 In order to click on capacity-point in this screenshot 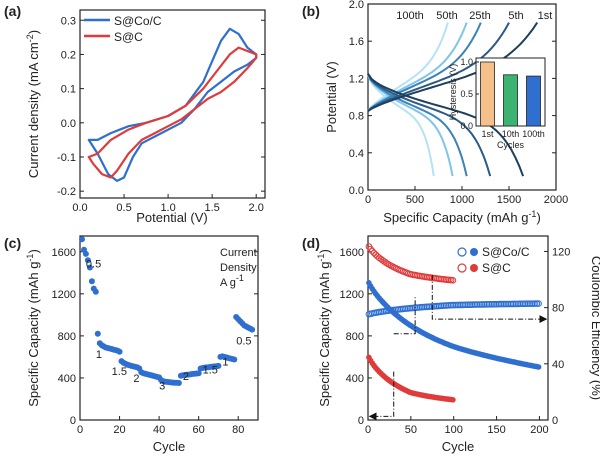, I will do `click(453, 400)`.